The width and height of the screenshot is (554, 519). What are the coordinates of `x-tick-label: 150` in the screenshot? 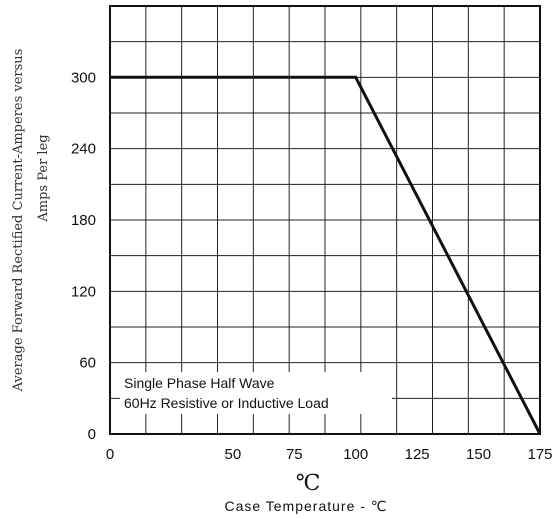 It's located at (478, 454).